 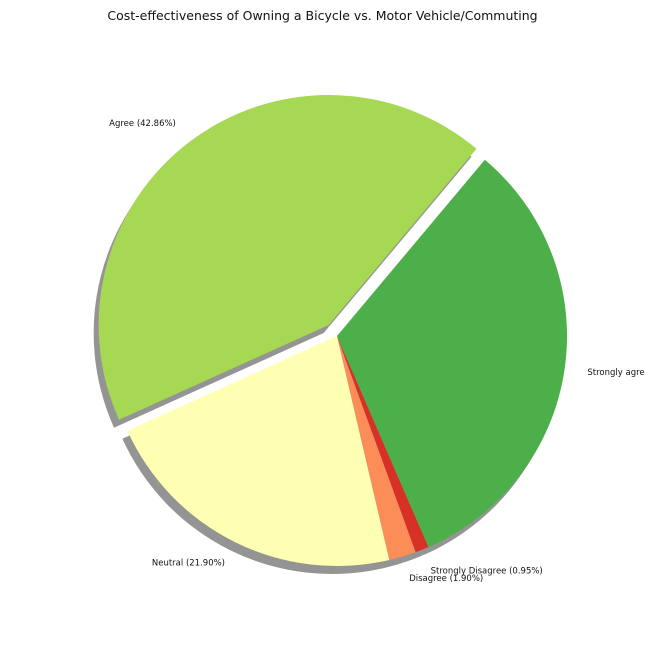 What do you see at coordinates (616, 373) in the screenshot?
I see `slice-label-strongly-agree: Strongly agree (32.38%)` at bounding box center [616, 373].